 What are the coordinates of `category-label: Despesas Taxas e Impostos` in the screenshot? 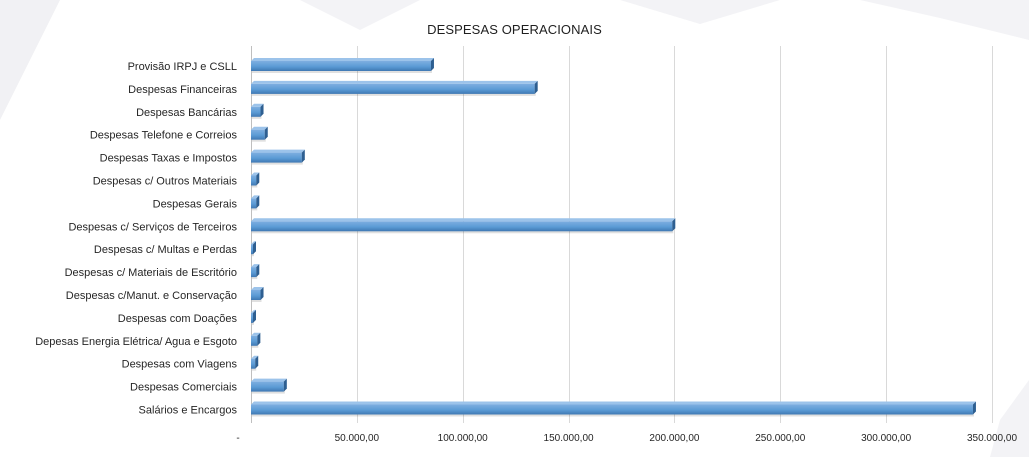 It's located at (169, 159).